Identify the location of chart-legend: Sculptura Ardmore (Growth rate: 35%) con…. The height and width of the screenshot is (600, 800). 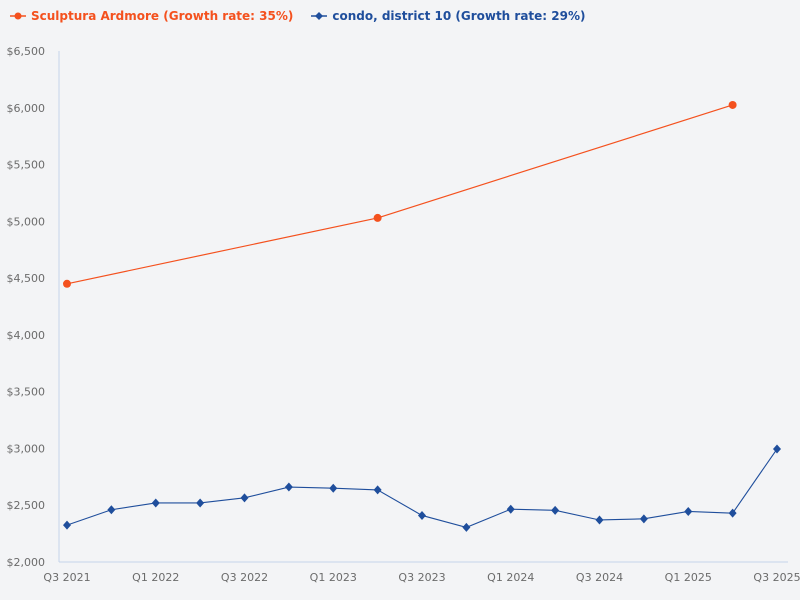
(297, 16).